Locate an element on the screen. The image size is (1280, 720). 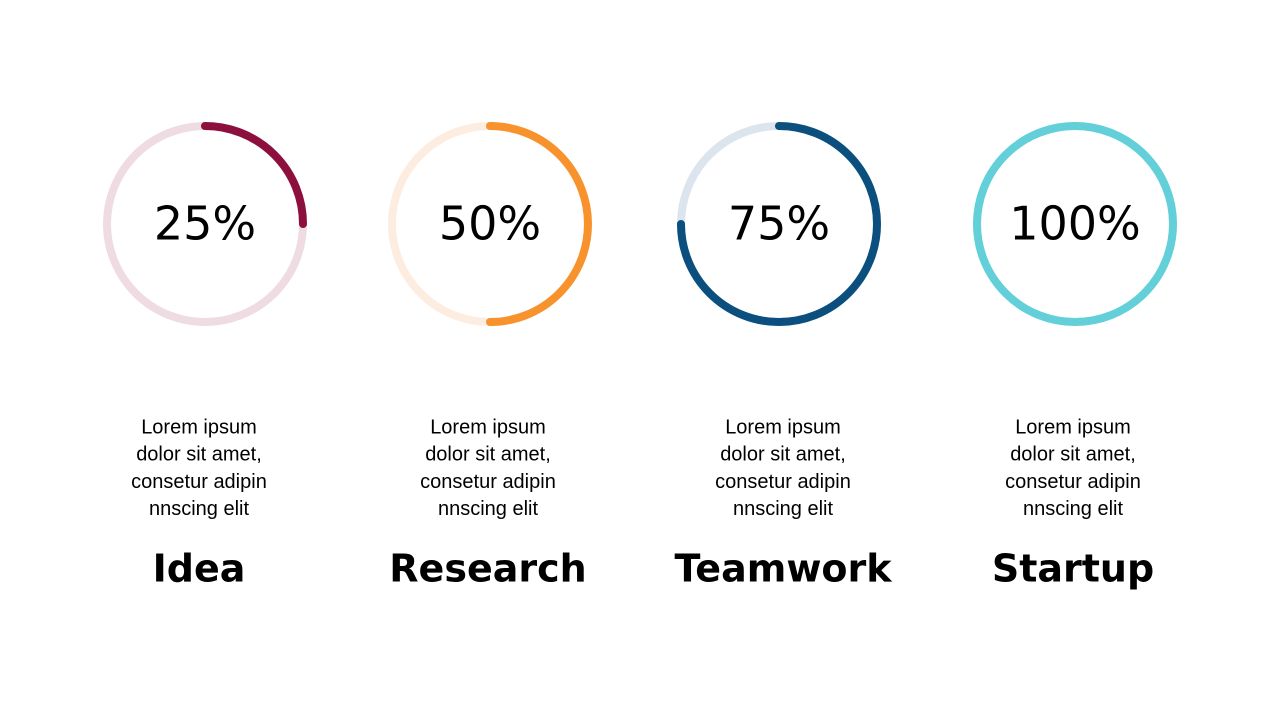
value-label: 25% is located at coordinates (205, 224).